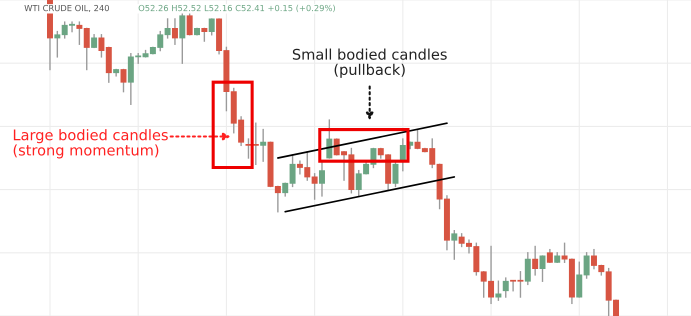 The image size is (691, 316). Describe the element at coordinates (91, 143) in the screenshot. I see `annotation: Large bodied candles (strong momentum)` at that location.